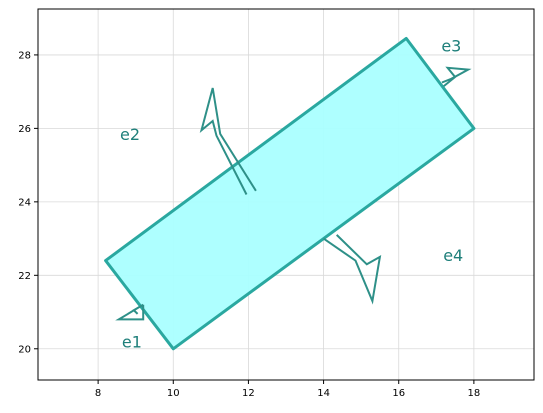 The height and width of the screenshot is (413, 543). Describe the element at coordinates (398, 393) in the screenshot. I see `x-tick-label: 16` at that location.